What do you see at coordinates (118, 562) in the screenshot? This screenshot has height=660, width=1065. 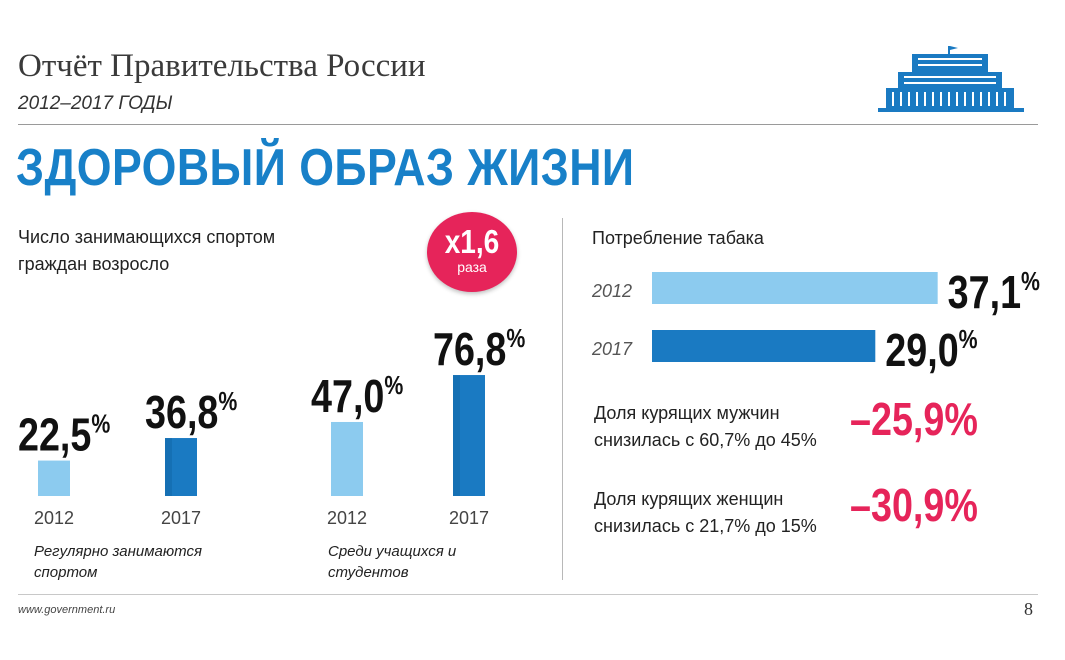 I see `group1-caption: Регулярно занимаются спортом` at bounding box center [118, 562].